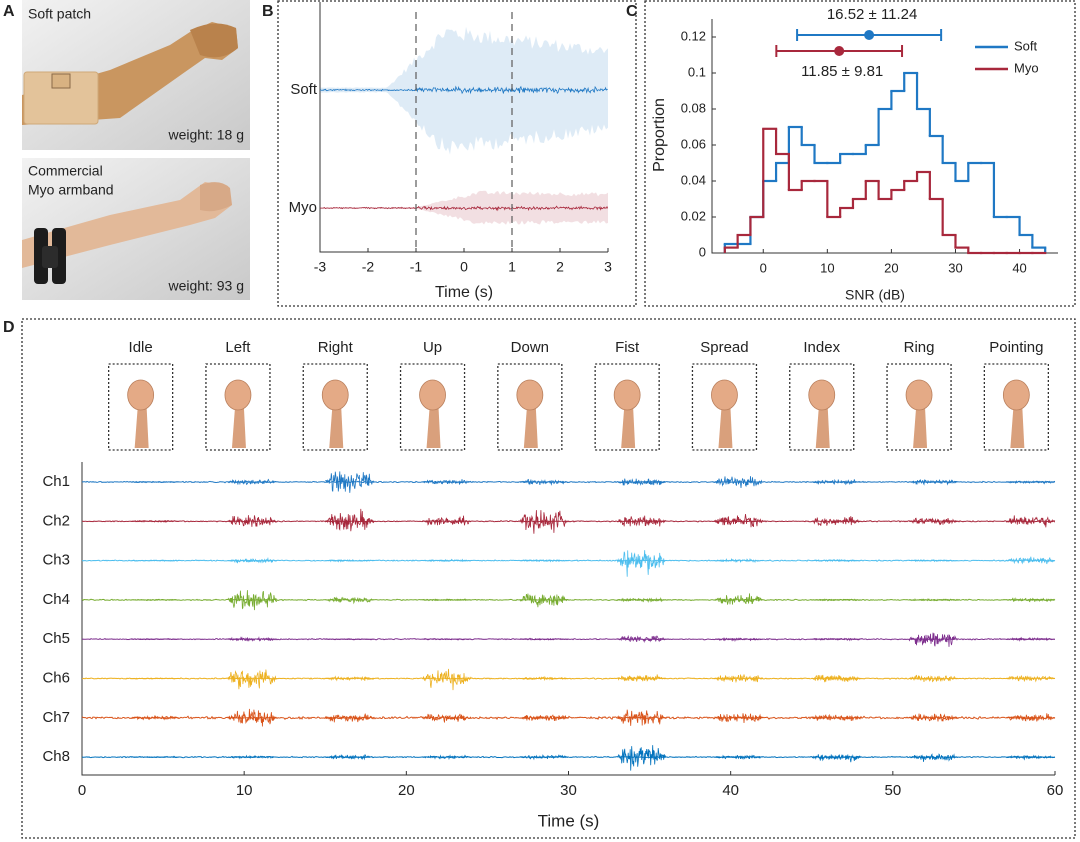 The image size is (1080, 842). What do you see at coordinates (416, 267) in the screenshot?
I see `x-tick-label: -1` at bounding box center [416, 267].